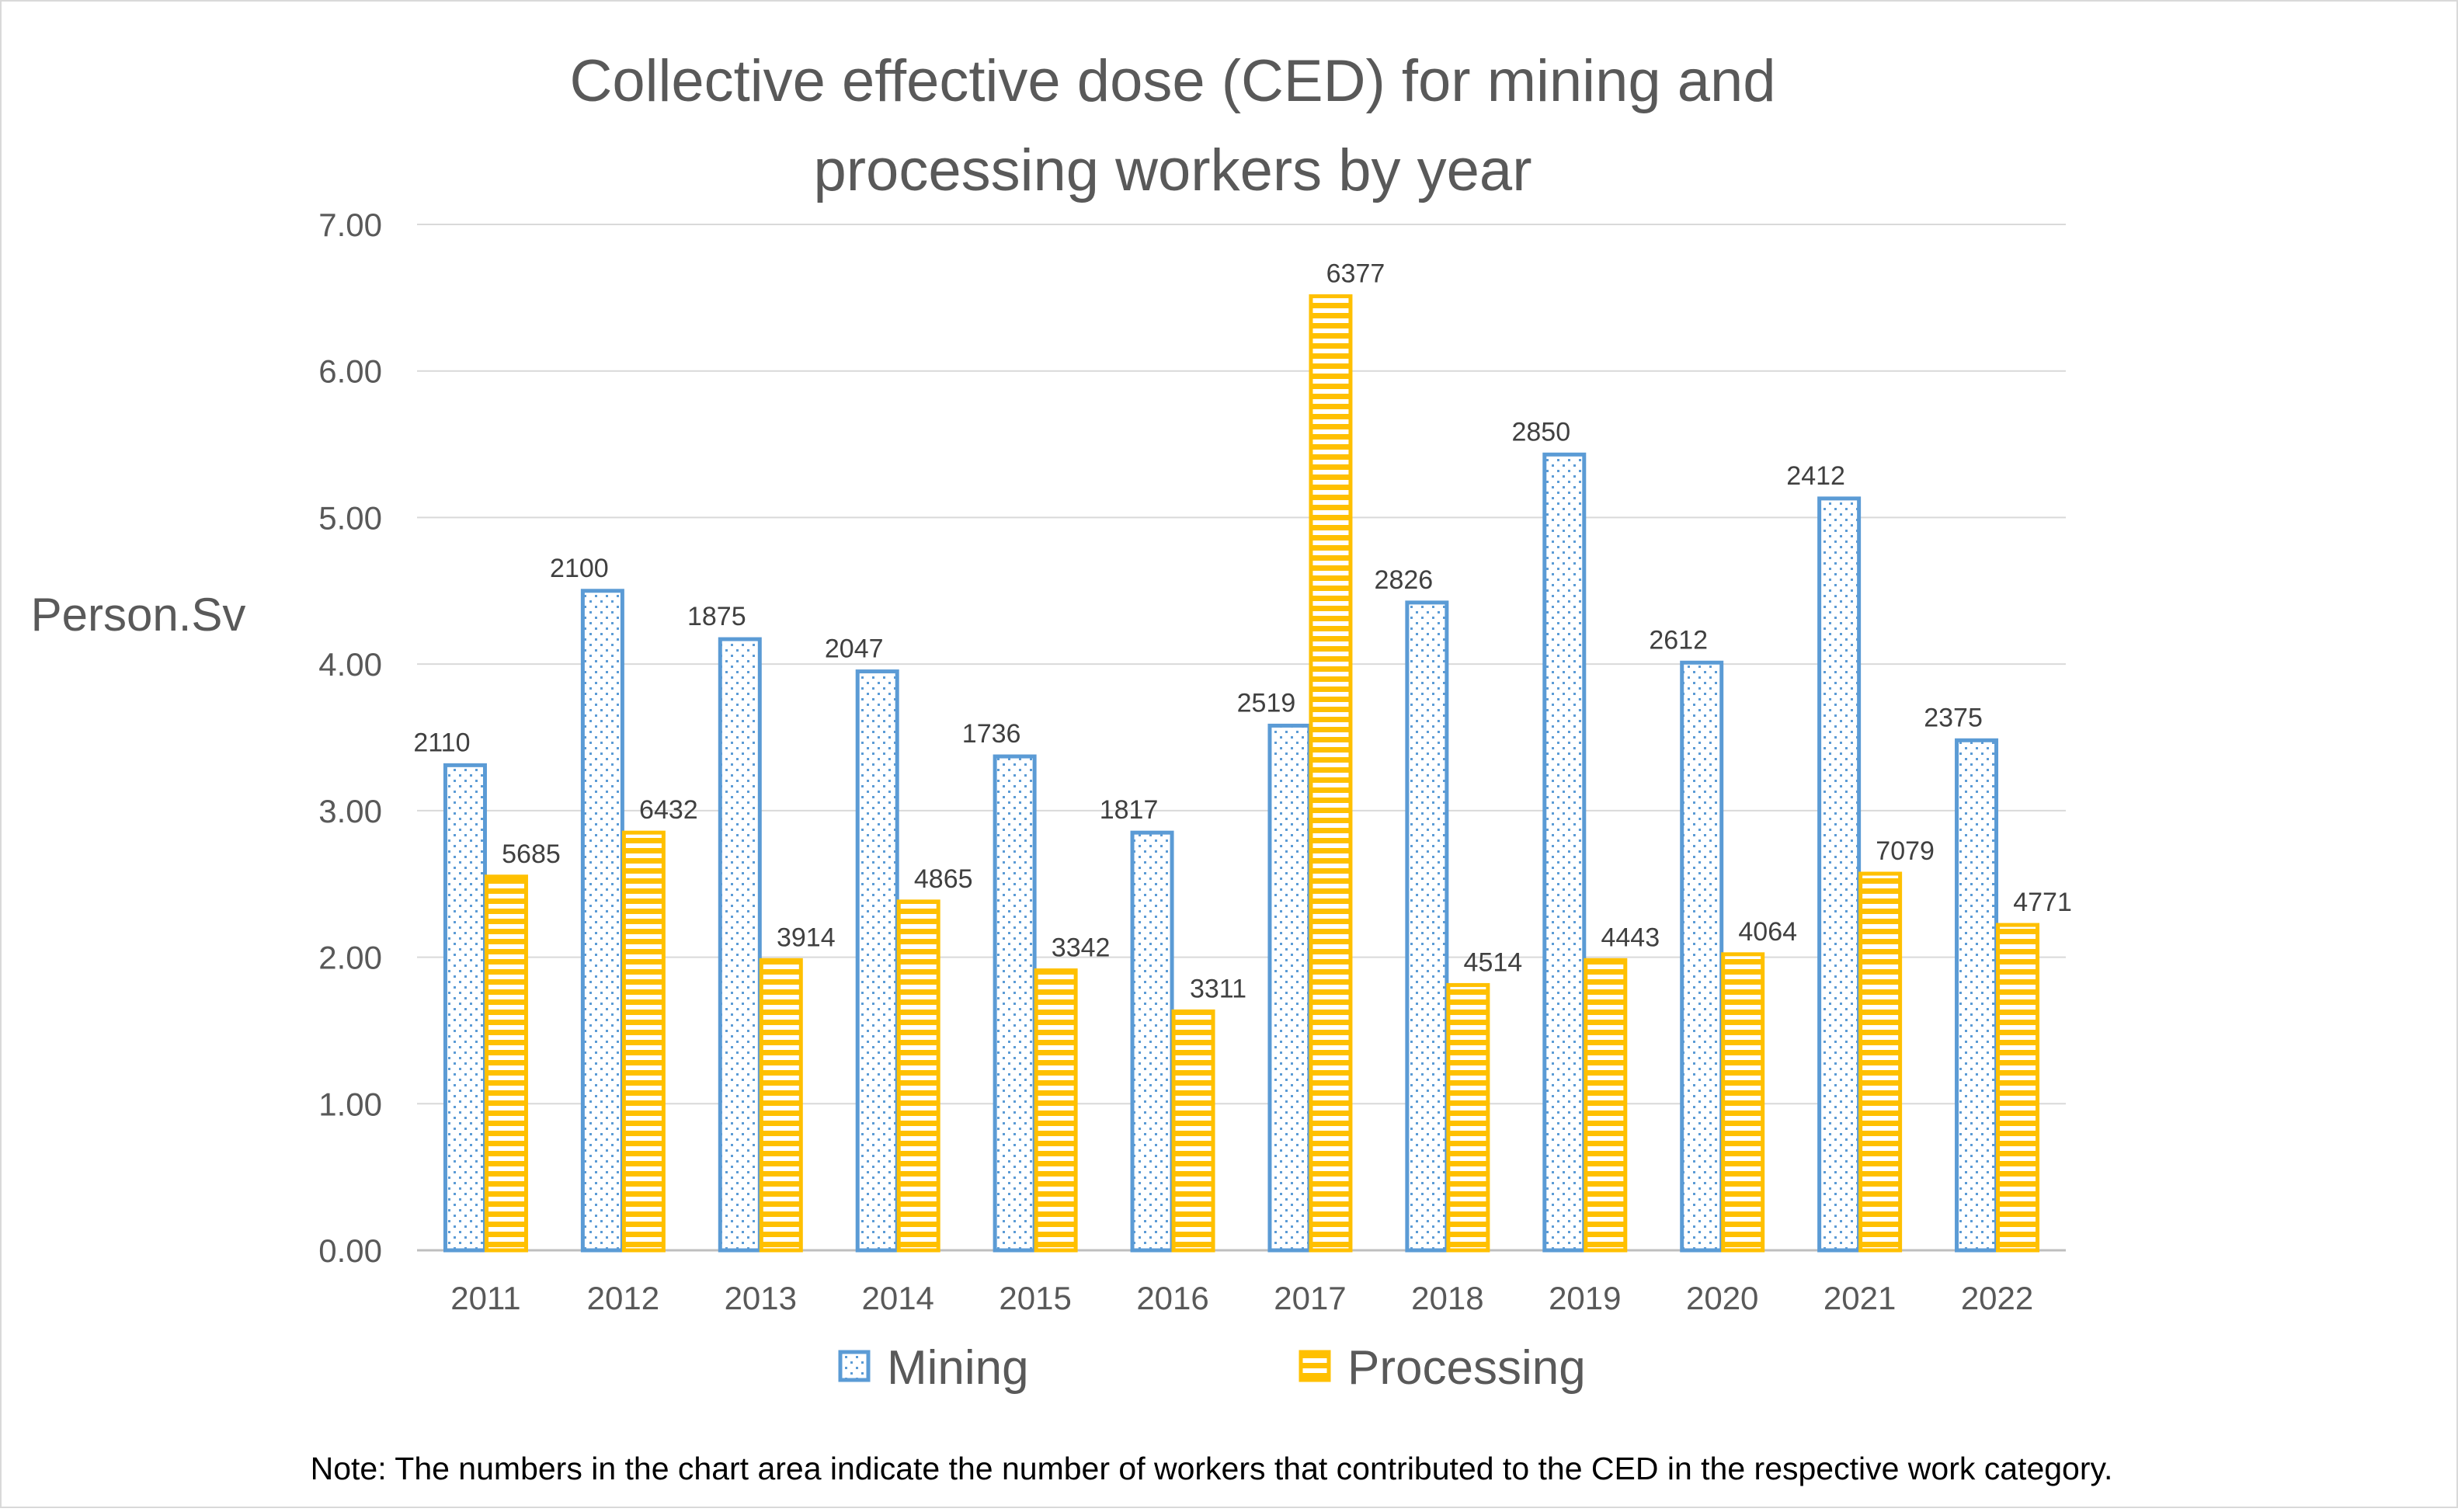 The width and height of the screenshot is (2458, 1512). I want to click on y-tick-label: 7.00, so click(350, 225).